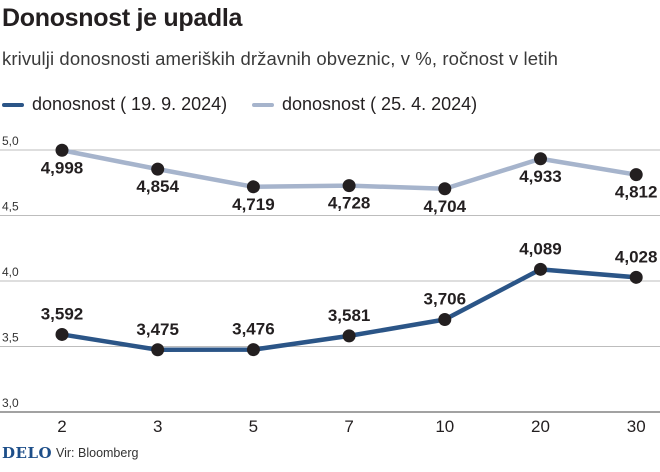 This screenshot has height=472, width=660. I want to click on data-label-series-2: 4,719, so click(253, 204).